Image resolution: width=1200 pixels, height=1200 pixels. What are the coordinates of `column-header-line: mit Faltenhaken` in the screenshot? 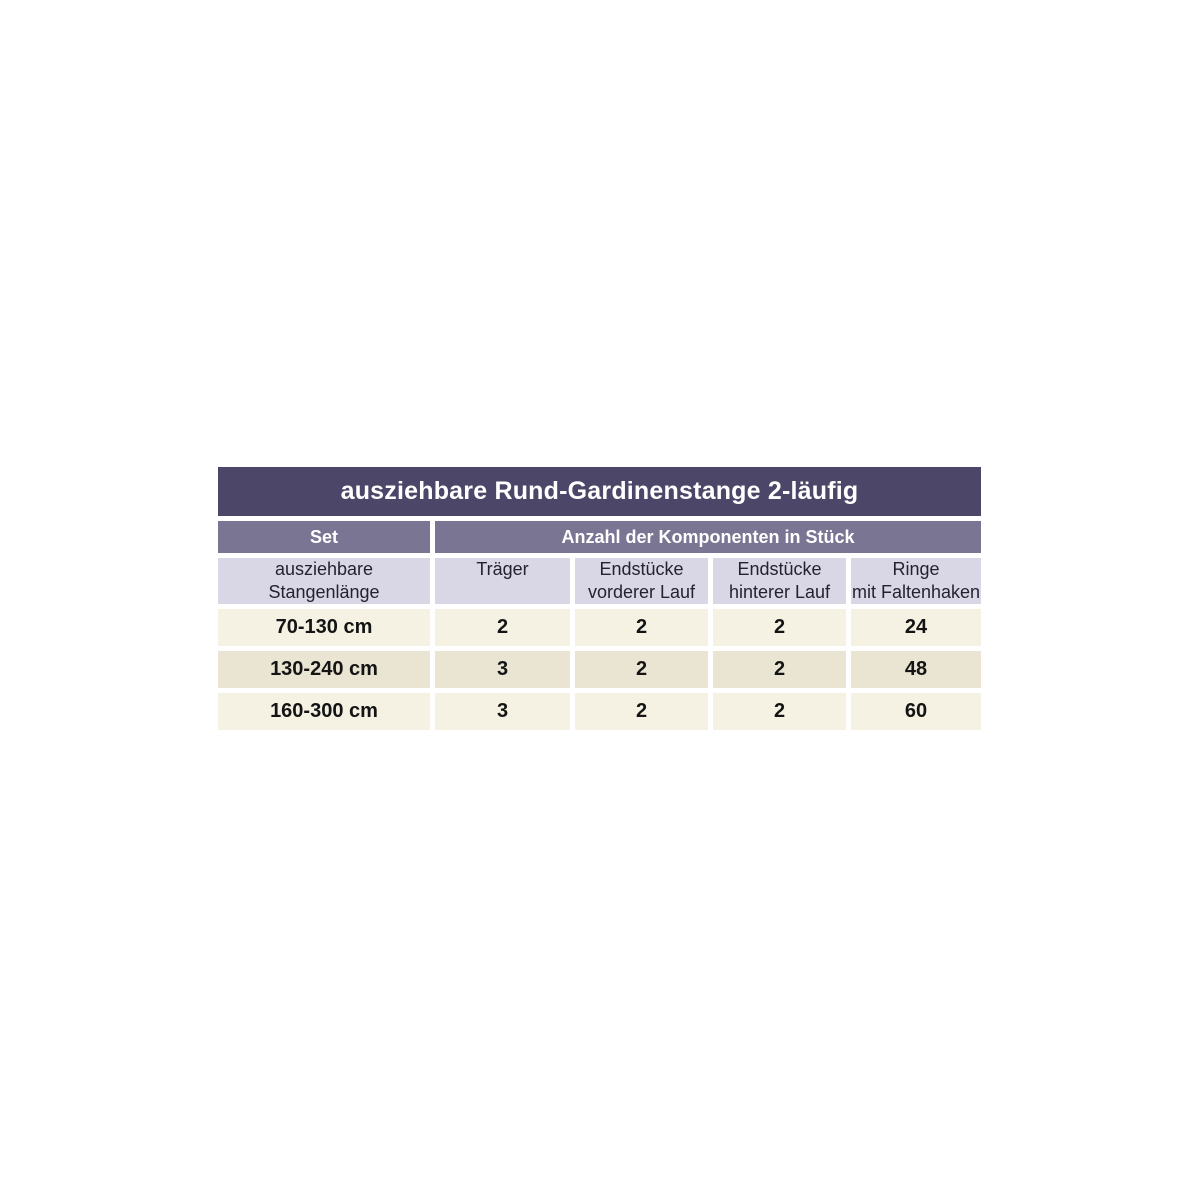 It's located at (916, 592).